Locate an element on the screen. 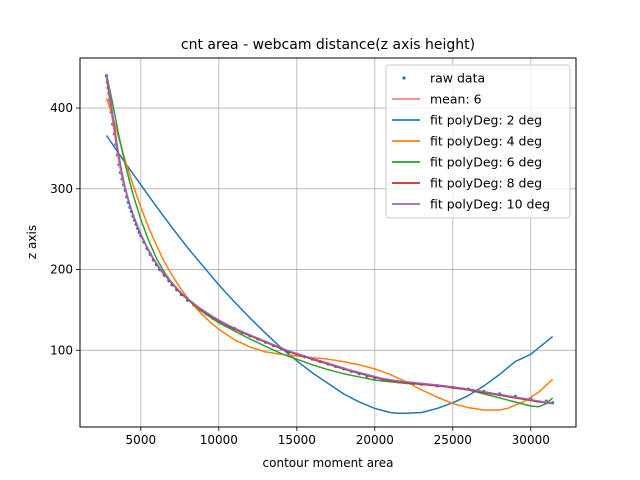 Image resolution: width=640 pixels, height=480 pixels. y-tick-label: 400 is located at coordinates (61, 108).